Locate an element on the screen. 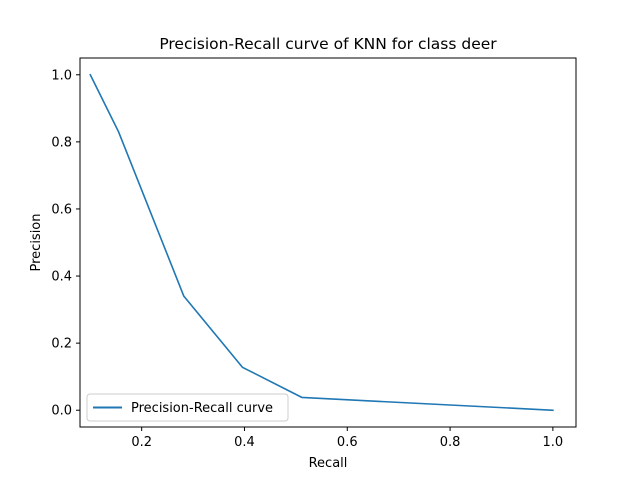 Image resolution: width=640 pixels, height=480 pixels. x-axis-label: Recall is located at coordinates (328, 463).